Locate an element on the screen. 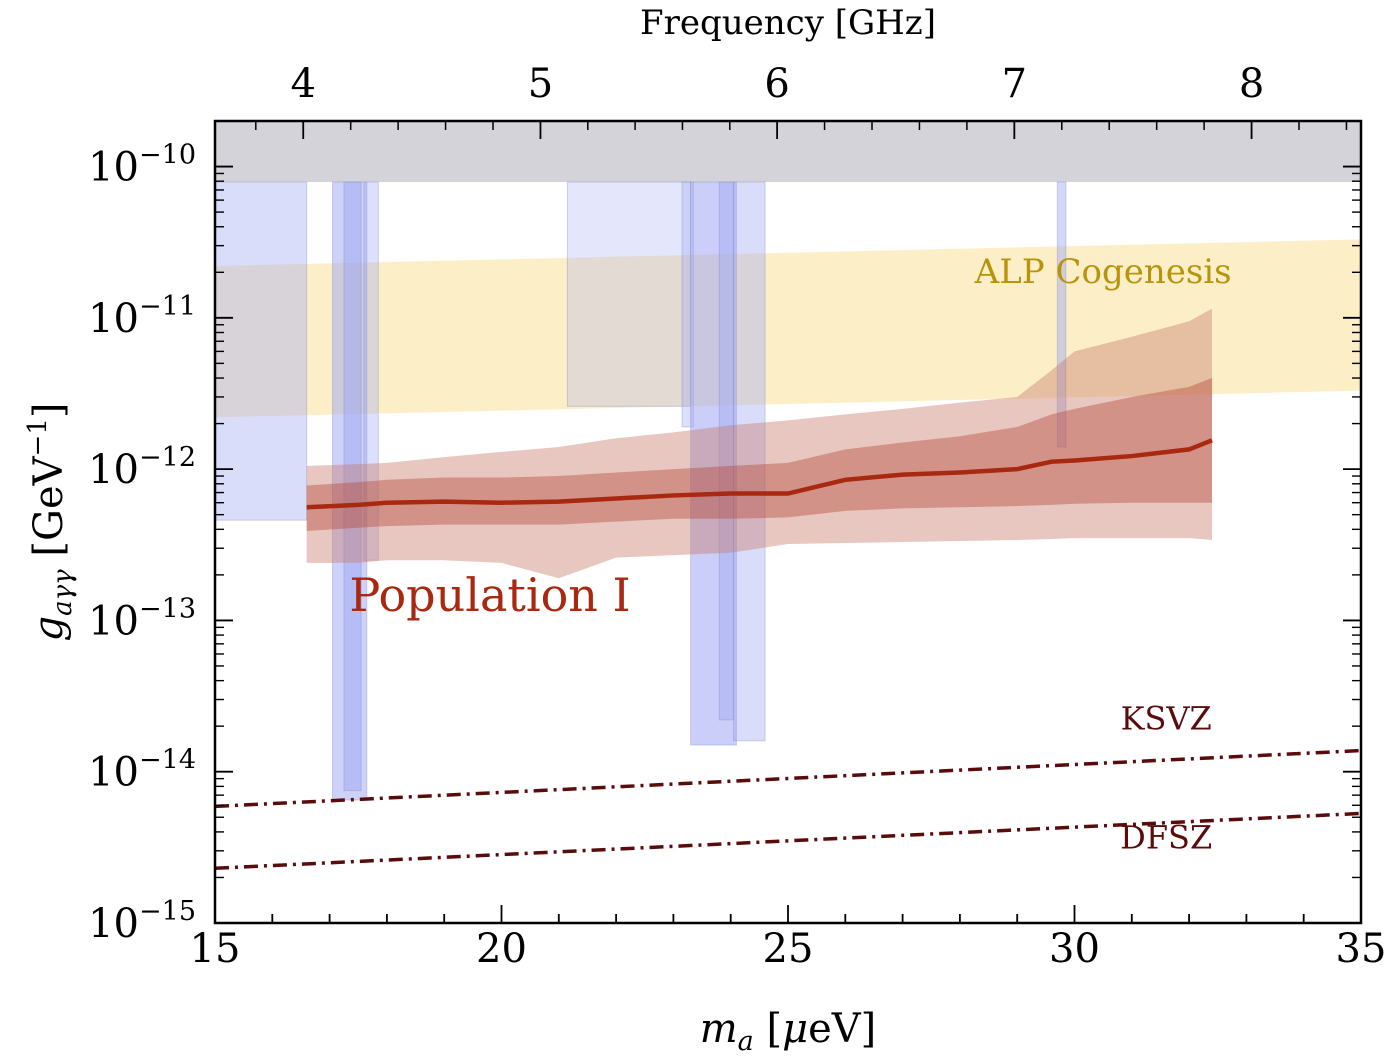 Image resolution: width=1389 pixels, height=1056 pixels. alp-cogenesis-label: ALP Cogenesis is located at coordinates (1103, 272).